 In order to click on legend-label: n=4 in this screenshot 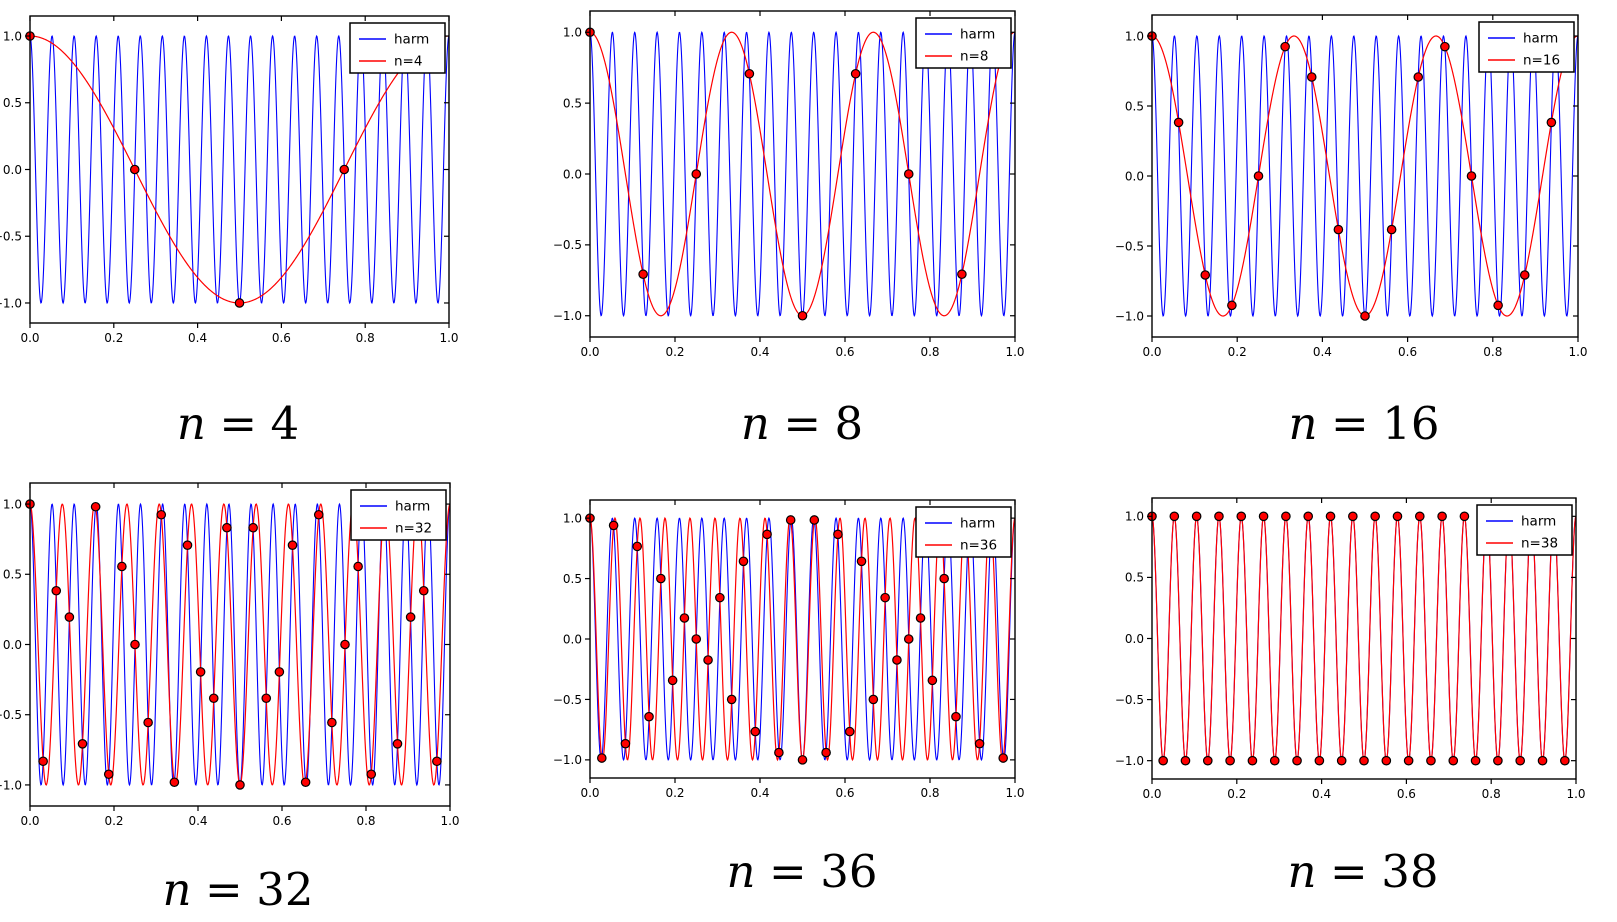, I will do `click(408, 62)`.